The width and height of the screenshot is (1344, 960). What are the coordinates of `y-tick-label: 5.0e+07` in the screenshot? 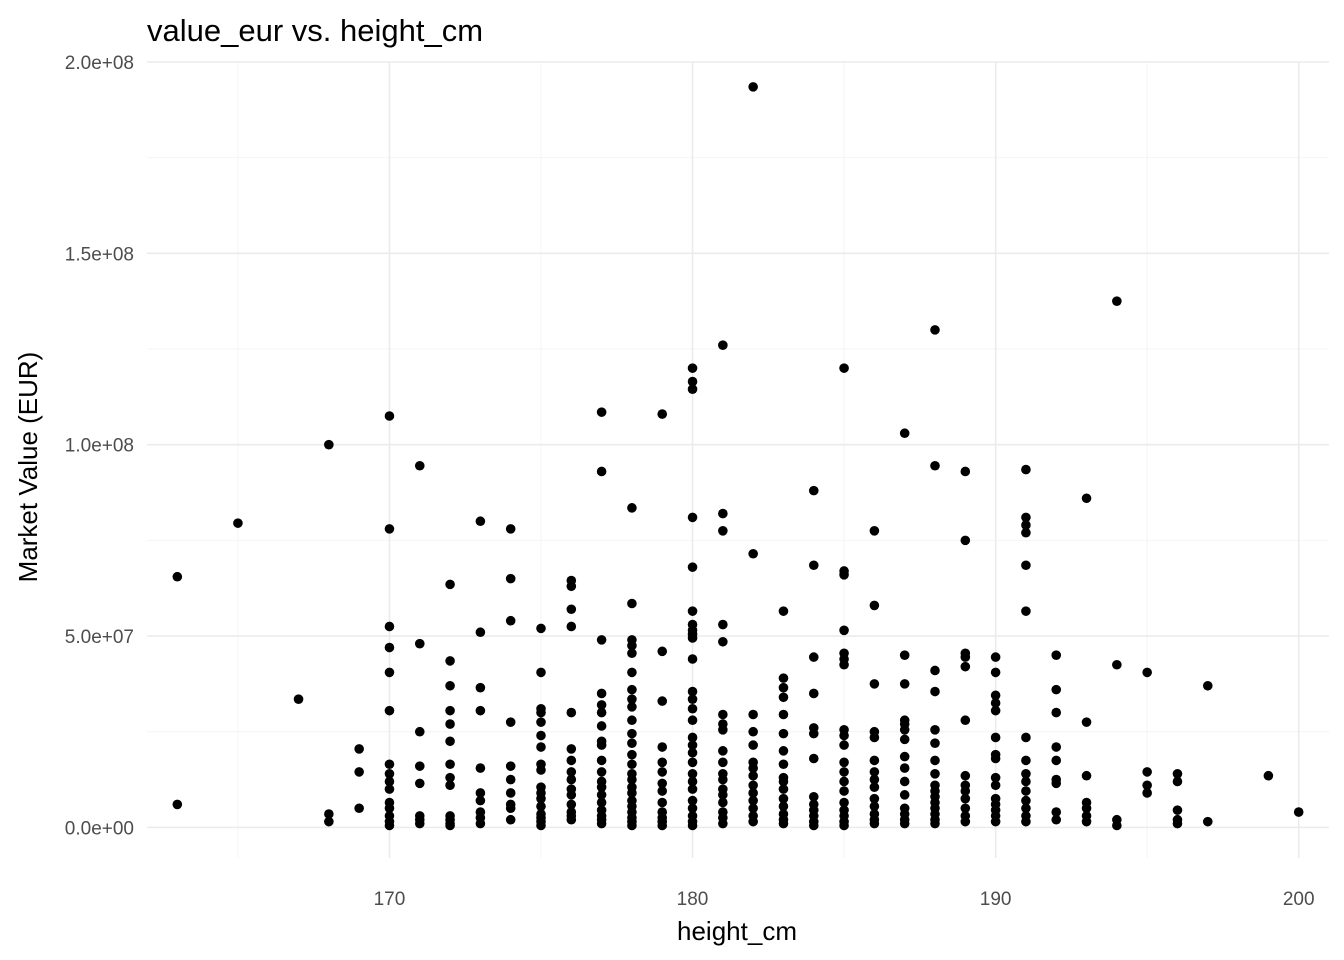 It's located at (99, 637).